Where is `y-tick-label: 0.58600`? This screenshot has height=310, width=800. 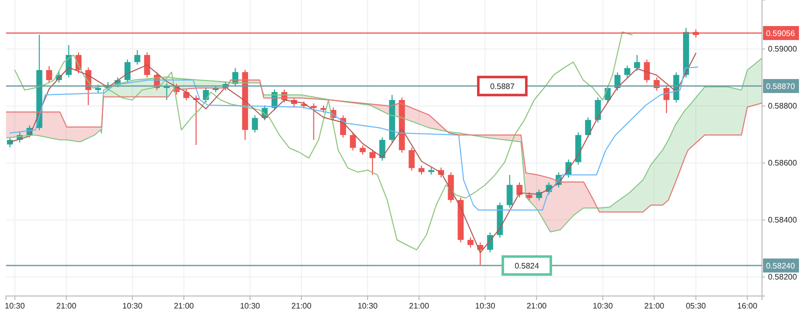
y-tick-label: 0.58600 is located at coordinates (783, 163).